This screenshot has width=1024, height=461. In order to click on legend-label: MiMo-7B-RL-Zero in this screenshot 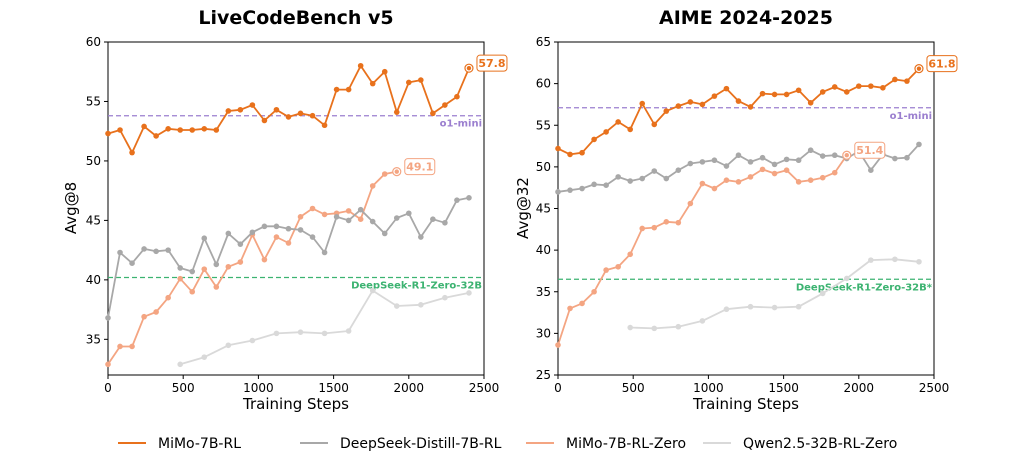, I will do `click(626, 444)`.